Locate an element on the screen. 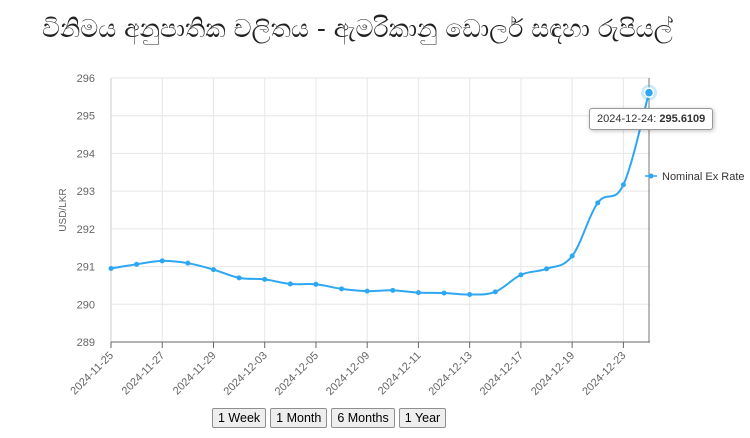 Image resolution: width=750 pixels, height=438 pixels. x-tick-label: 2024-11-29 is located at coordinates (195, 374).